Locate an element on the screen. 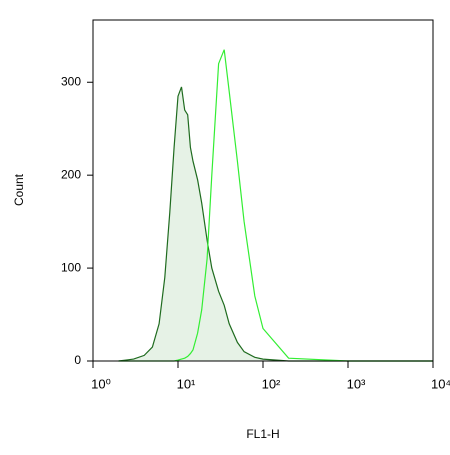 This screenshot has height=455, width=450. y-axis-label: Count is located at coordinates (19, 189).